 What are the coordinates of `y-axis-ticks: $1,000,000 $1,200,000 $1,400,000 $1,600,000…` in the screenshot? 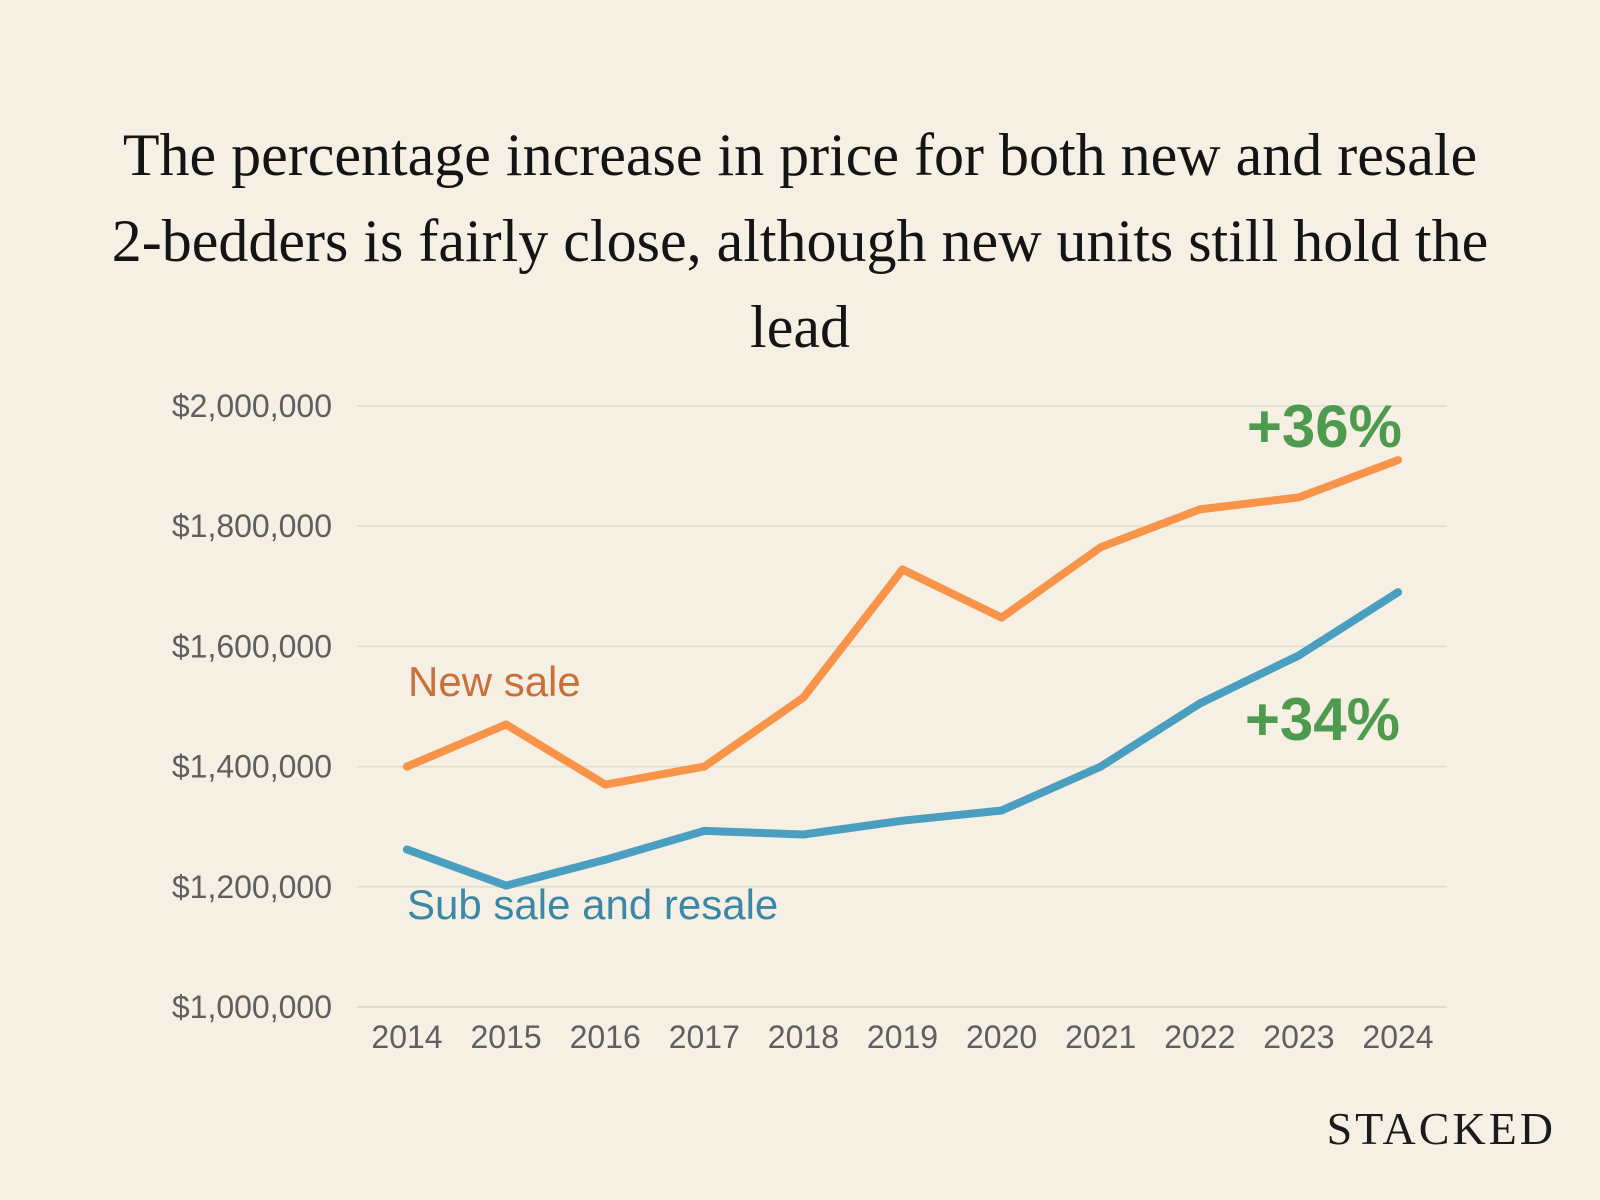 It's located at (252, 706).